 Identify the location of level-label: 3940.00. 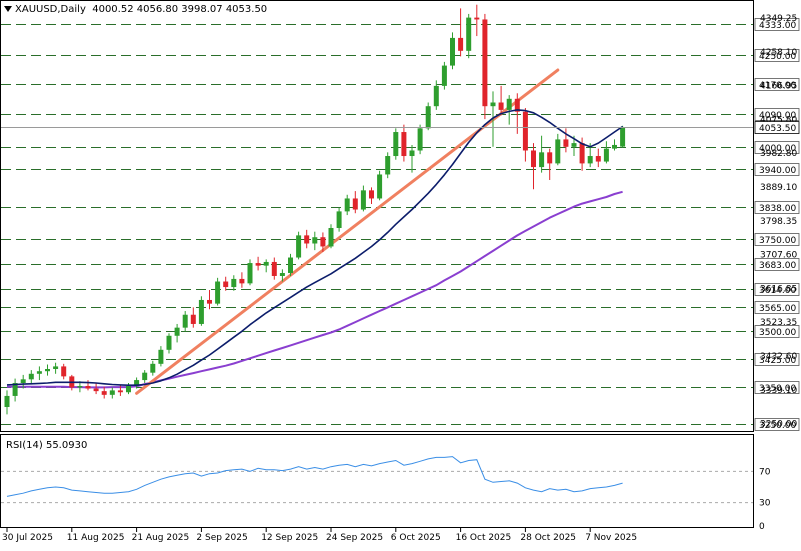
(777, 171).